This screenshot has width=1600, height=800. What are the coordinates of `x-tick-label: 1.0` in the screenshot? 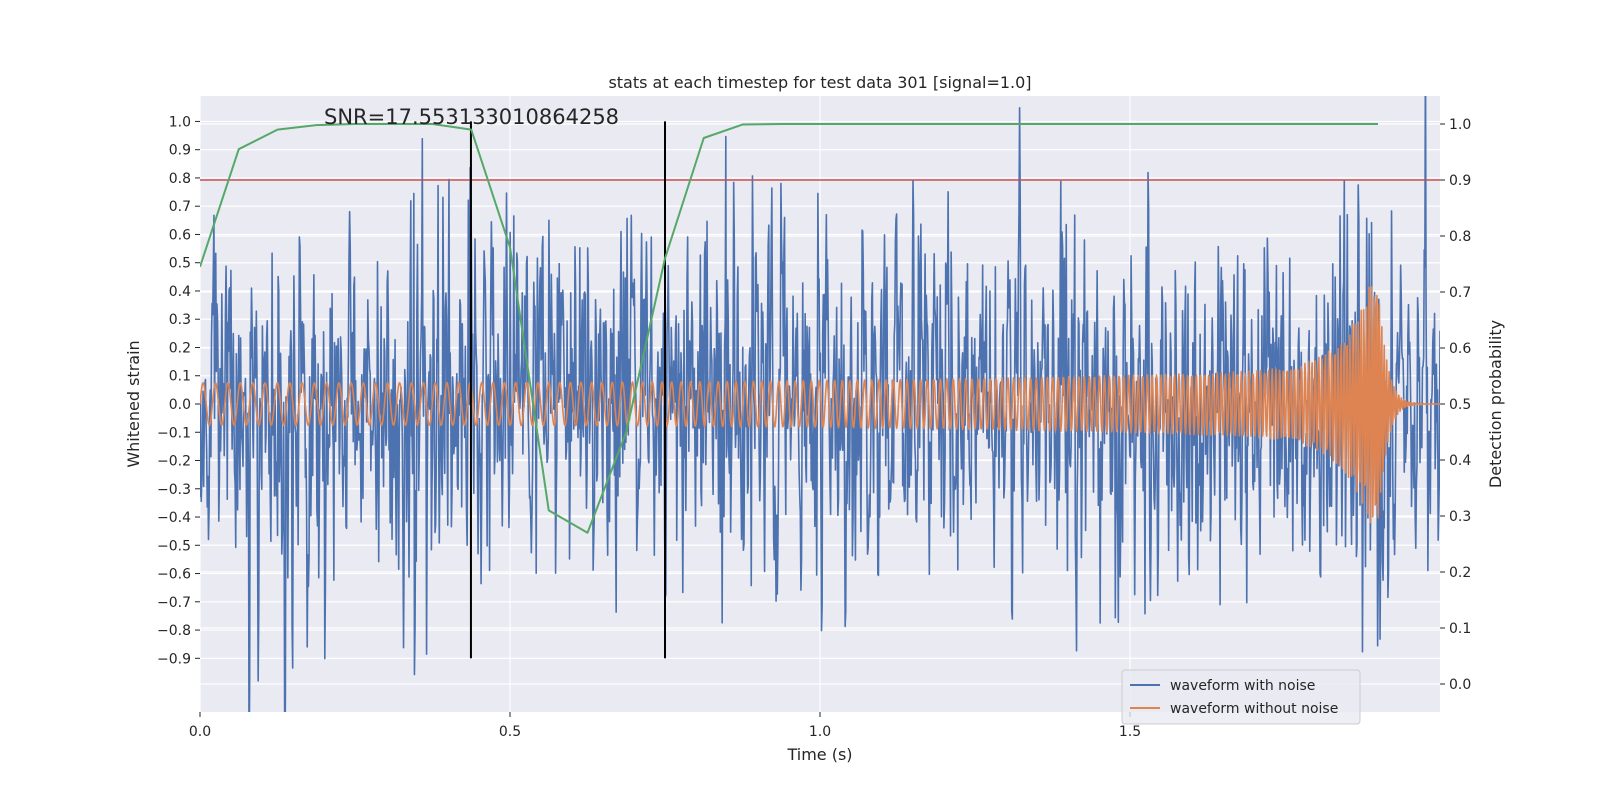 It's located at (820, 732).